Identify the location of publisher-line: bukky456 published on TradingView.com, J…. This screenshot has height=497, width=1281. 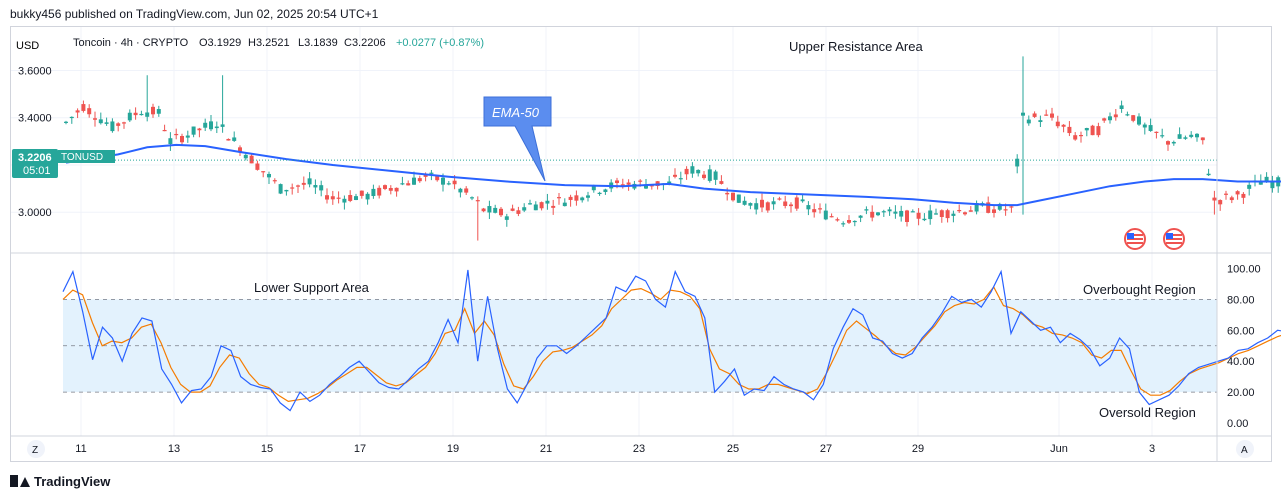
(194, 14).